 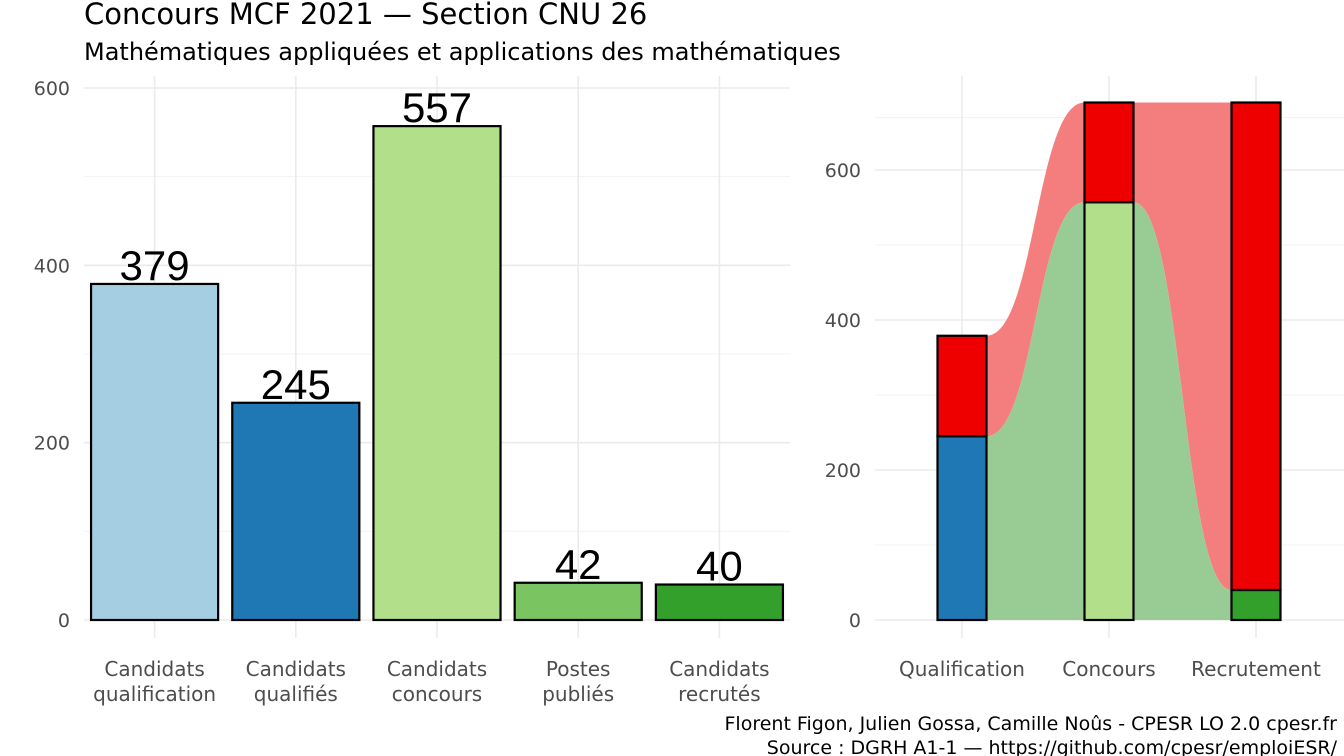 What do you see at coordinates (843, 471) in the screenshot?
I see `right-y-tick-label: 200` at bounding box center [843, 471].